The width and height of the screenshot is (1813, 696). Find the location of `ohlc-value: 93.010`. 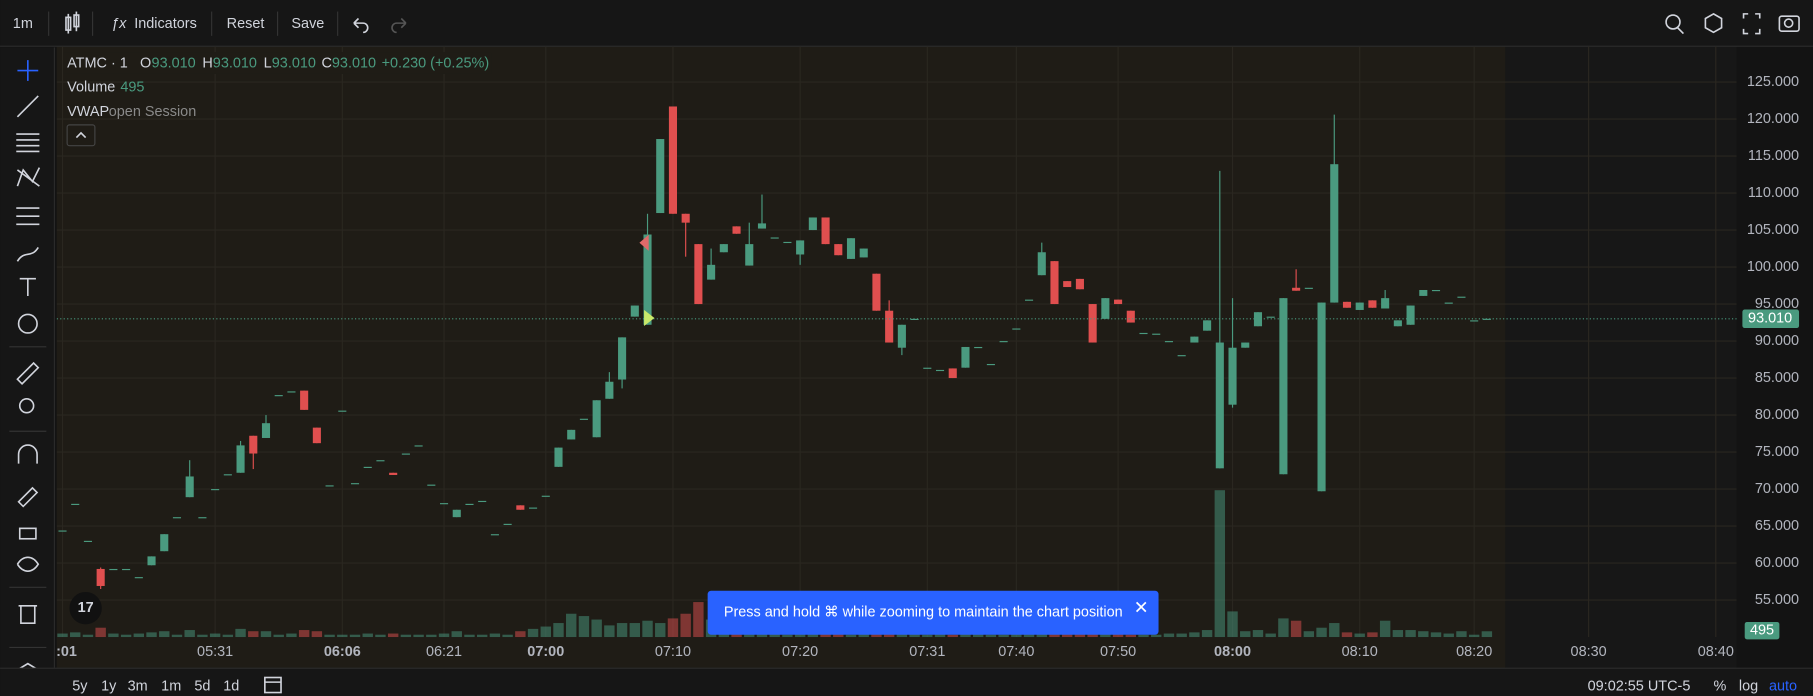

ohlc-value: 93.010 is located at coordinates (354, 63).